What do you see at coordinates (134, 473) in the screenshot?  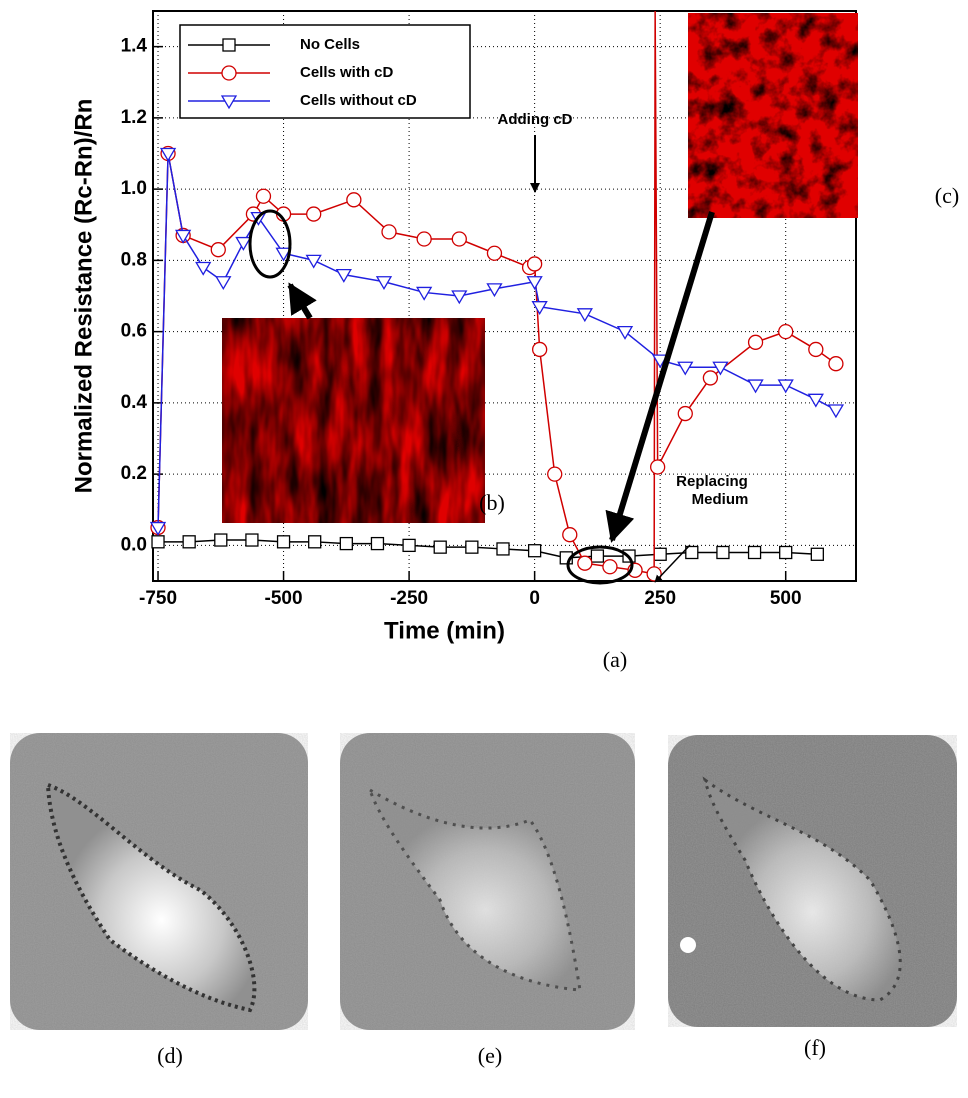 I see `y-tick-label: 0.2` at bounding box center [134, 473].